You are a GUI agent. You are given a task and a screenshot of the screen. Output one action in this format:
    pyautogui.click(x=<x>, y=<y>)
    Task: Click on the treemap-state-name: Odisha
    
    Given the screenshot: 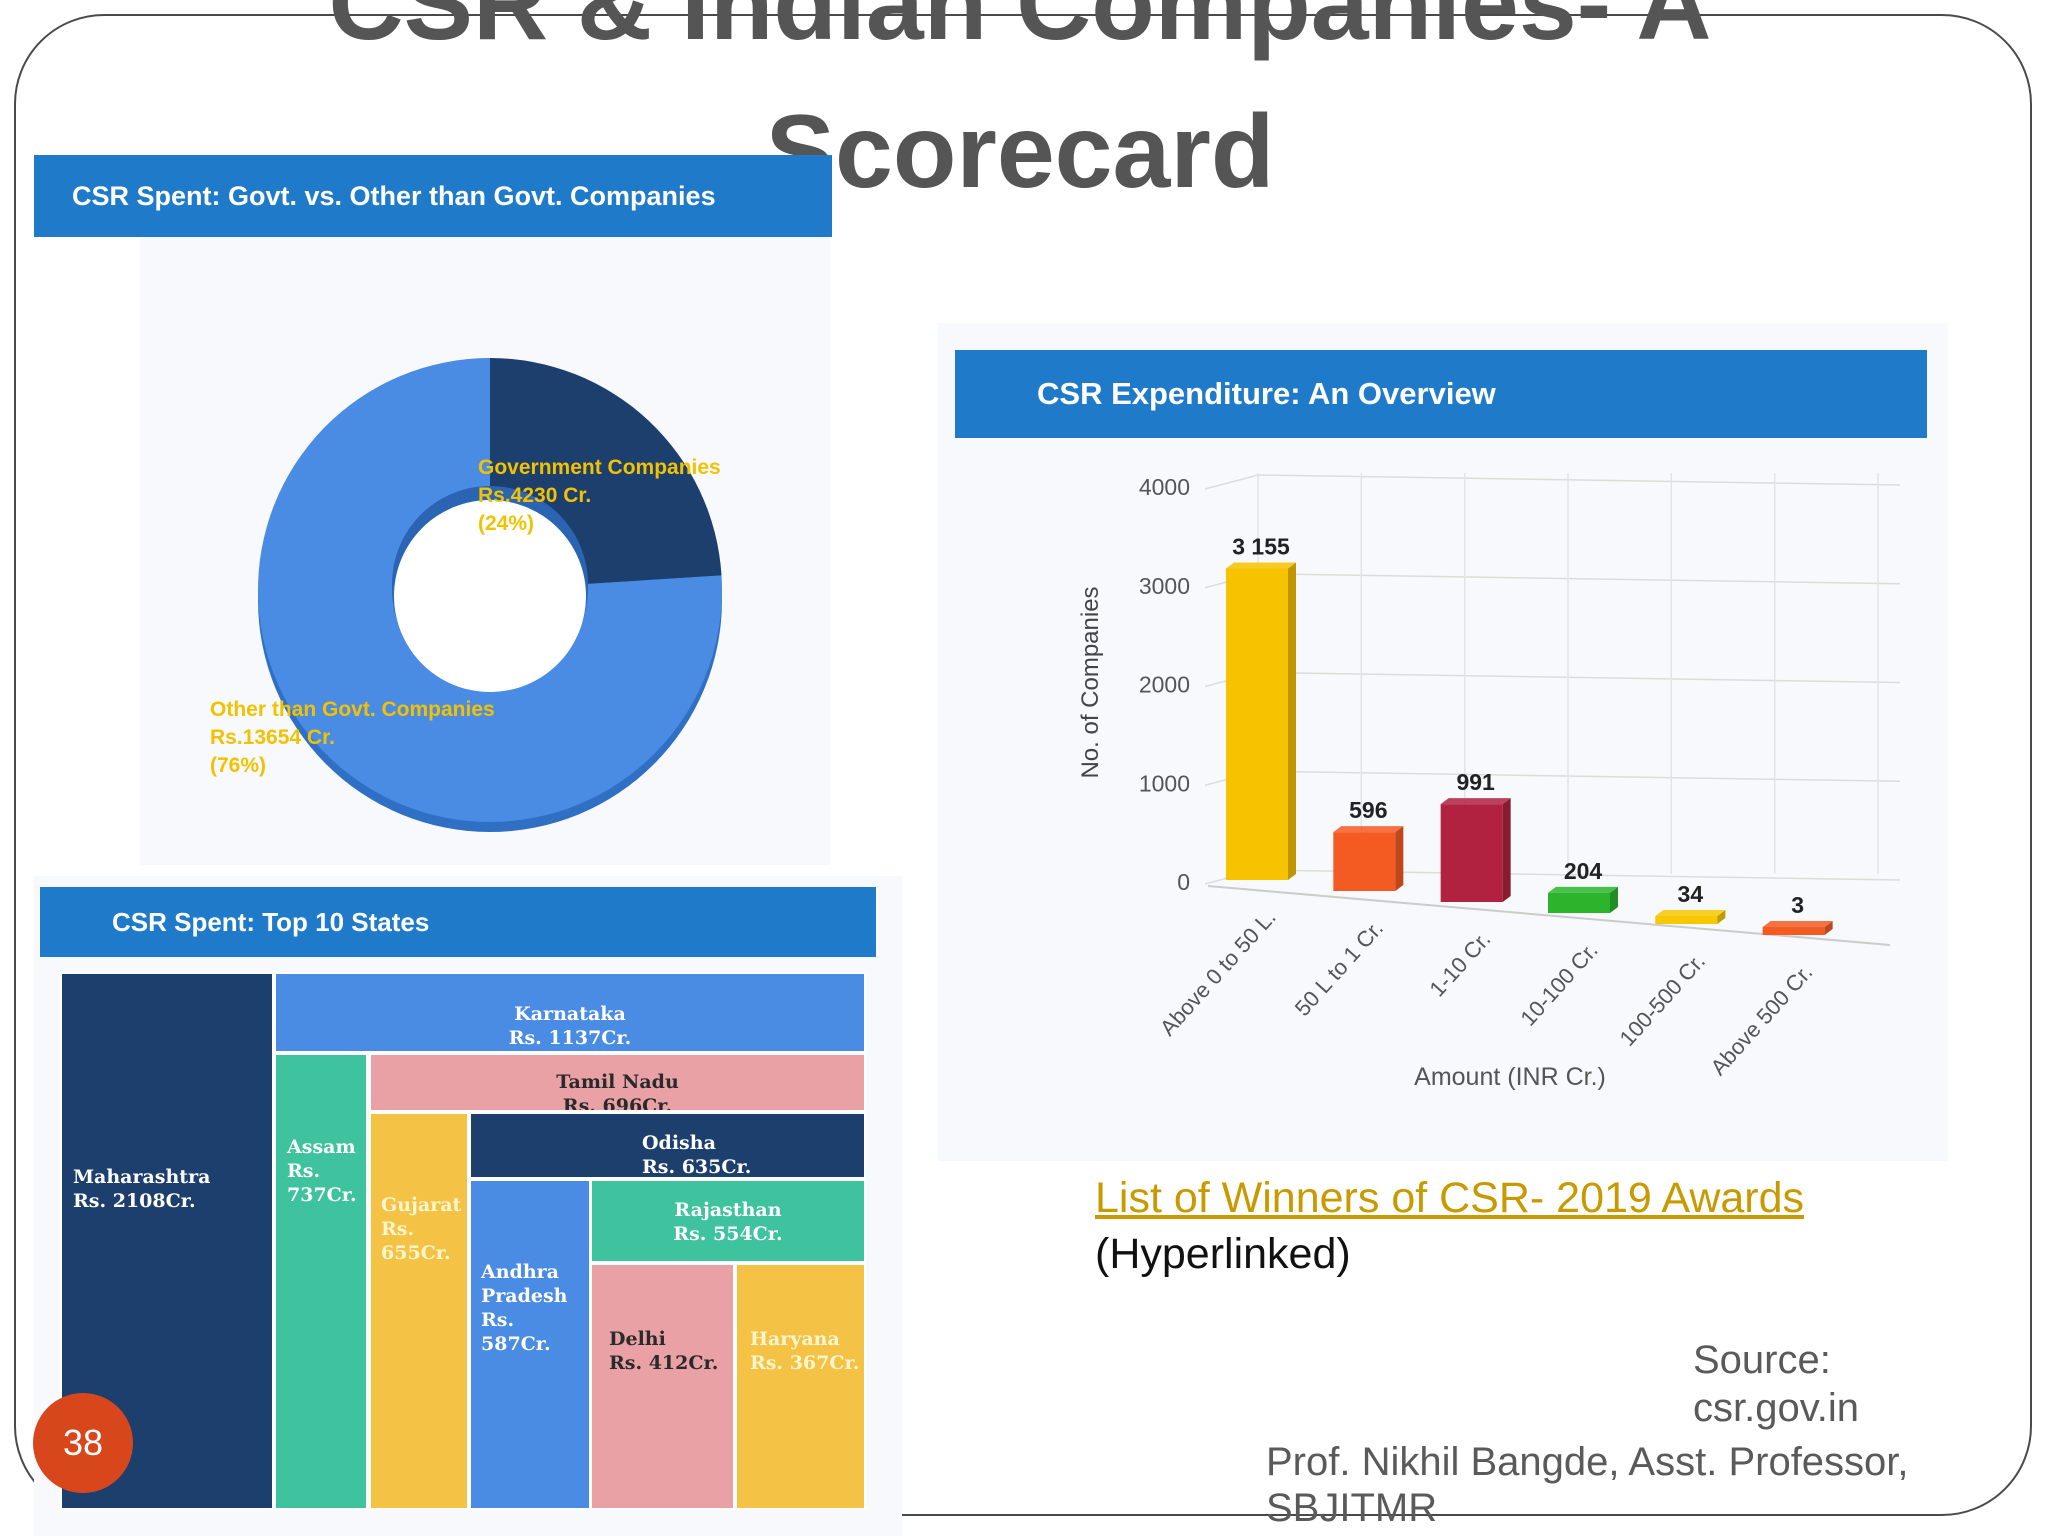 What is the action you would take?
    pyautogui.click(x=679, y=1143)
    